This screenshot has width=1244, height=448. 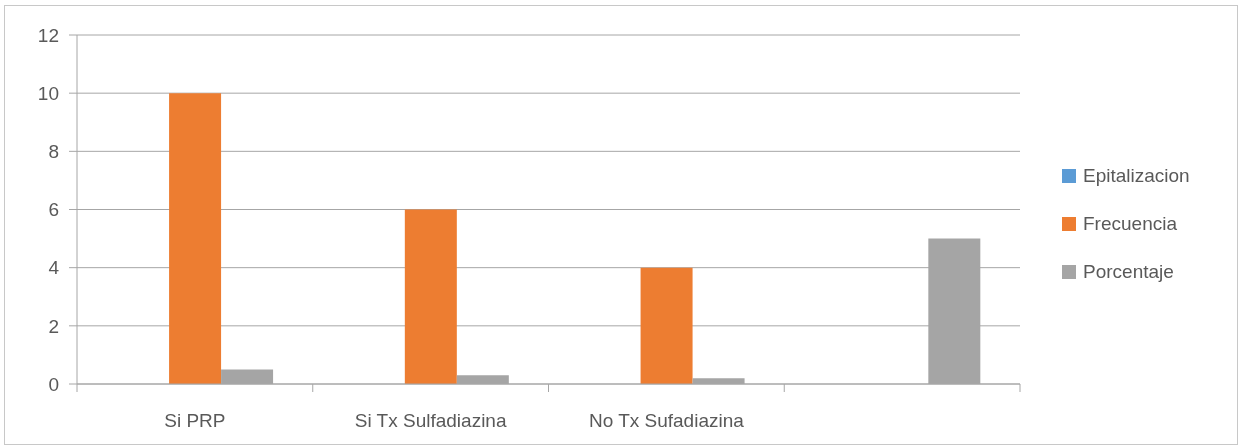 What do you see at coordinates (430, 420) in the screenshot?
I see `x-tick-label: Si Tx Sulfadiazina` at bounding box center [430, 420].